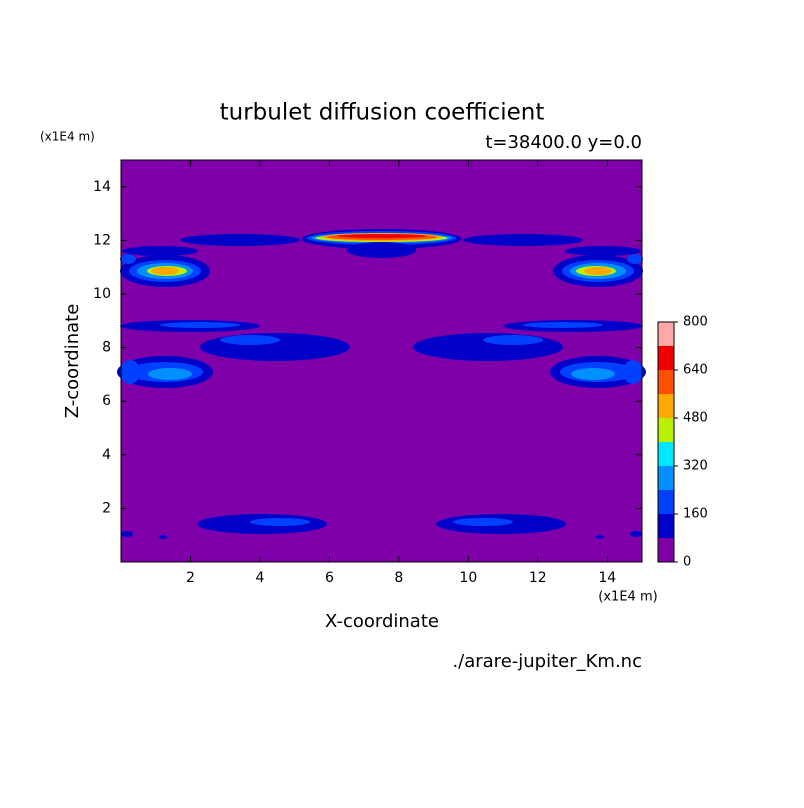 The width and height of the screenshot is (804, 808). What do you see at coordinates (190, 578) in the screenshot?
I see `x-tick-label: 2` at bounding box center [190, 578].